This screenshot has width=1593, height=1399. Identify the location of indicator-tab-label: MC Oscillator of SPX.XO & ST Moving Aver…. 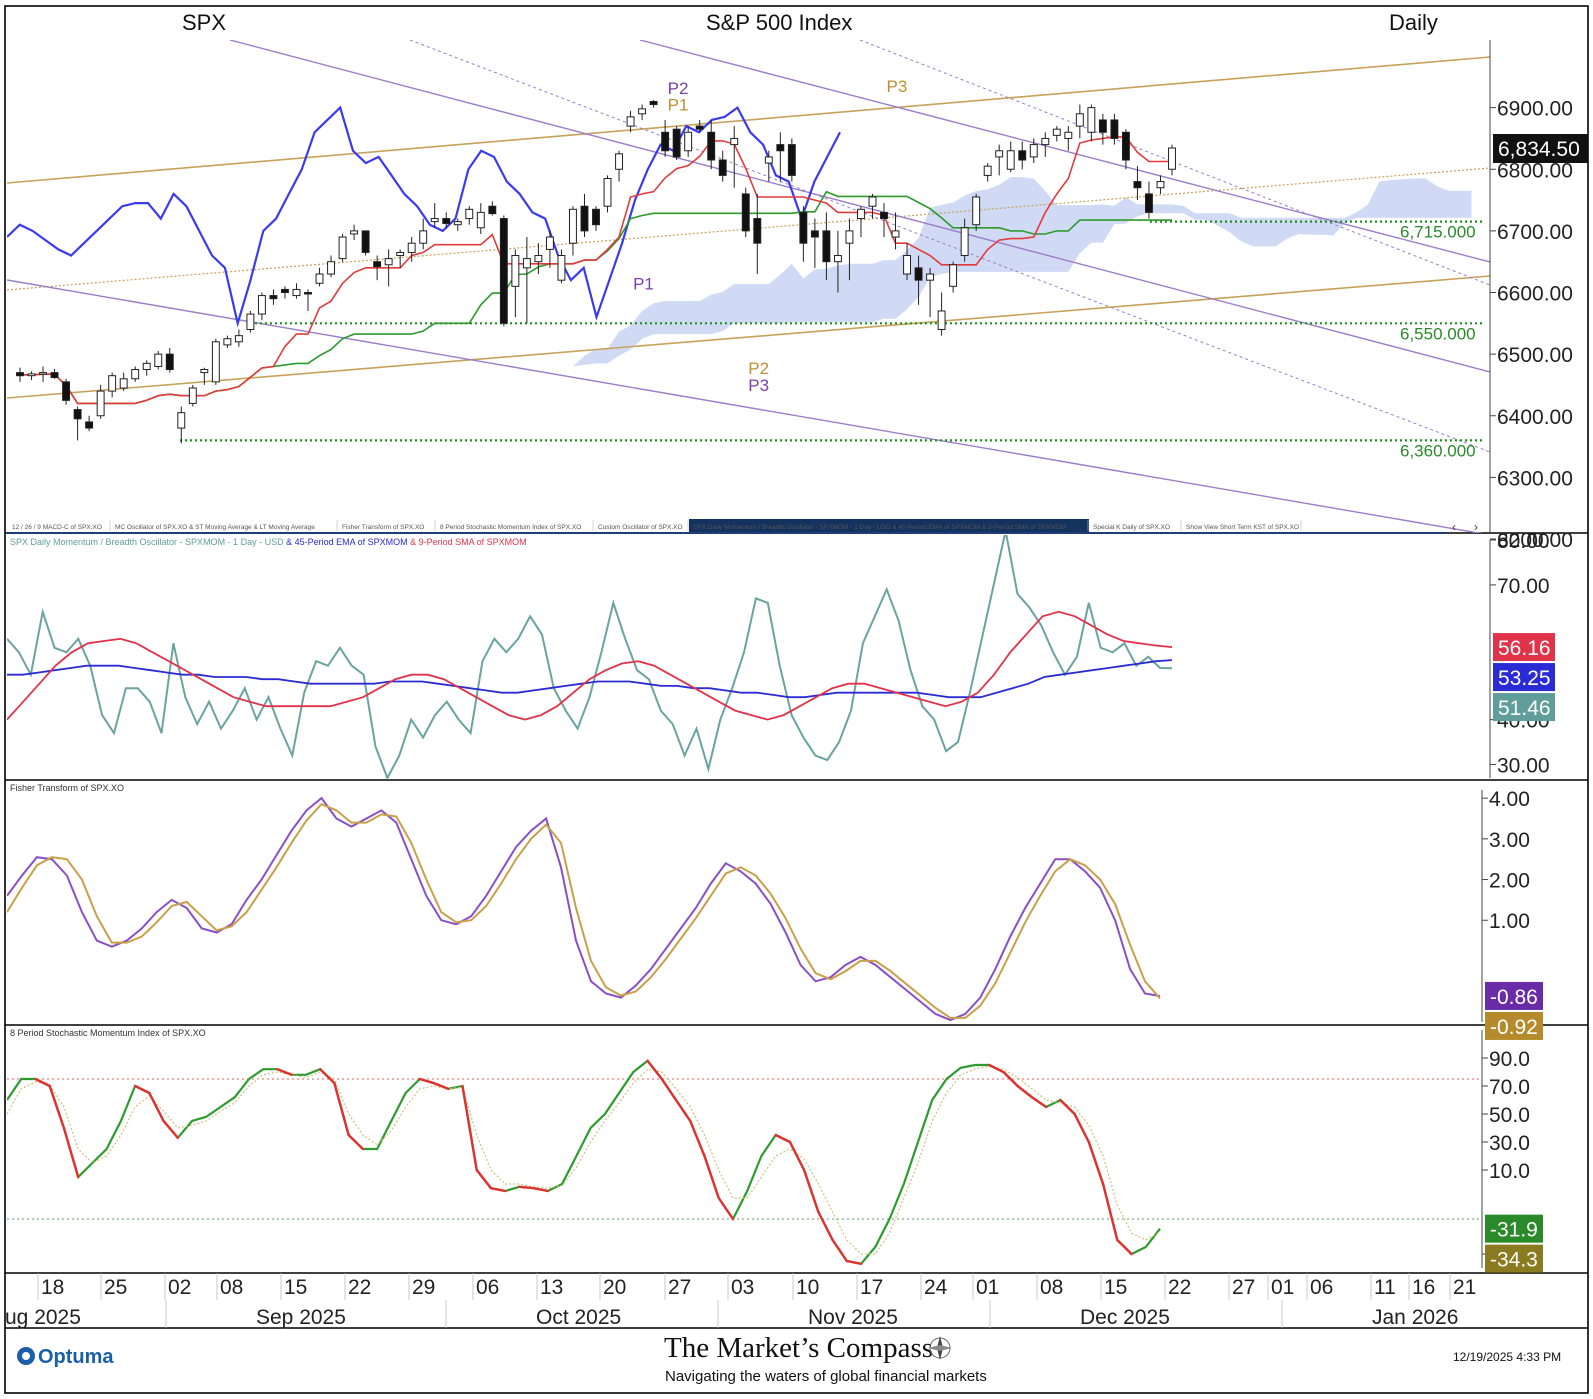
(215, 527).